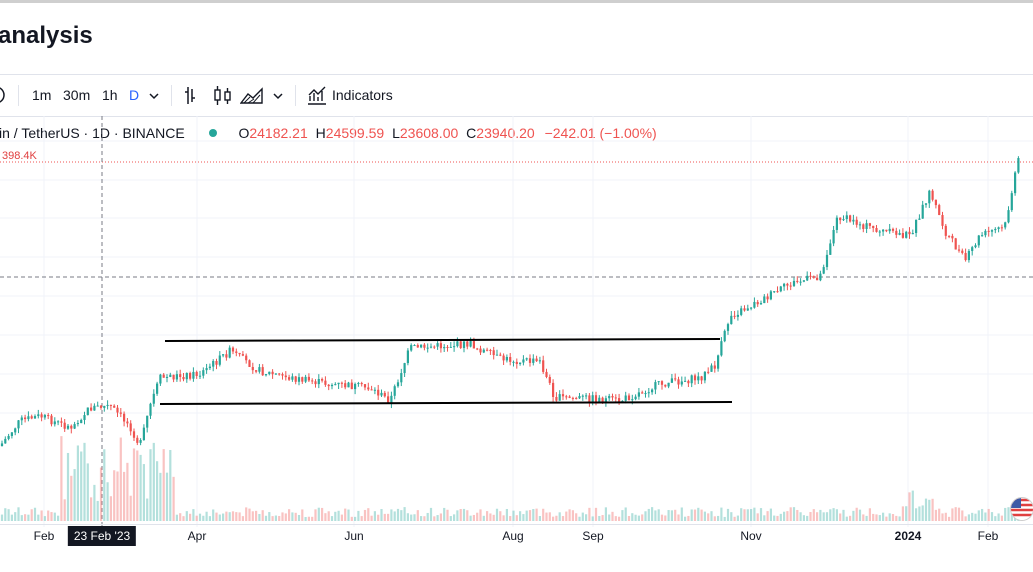 The width and height of the screenshot is (1033, 572). What do you see at coordinates (42, 95) in the screenshot?
I see `interval-1m: 1m` at bounding box center [42, 95].